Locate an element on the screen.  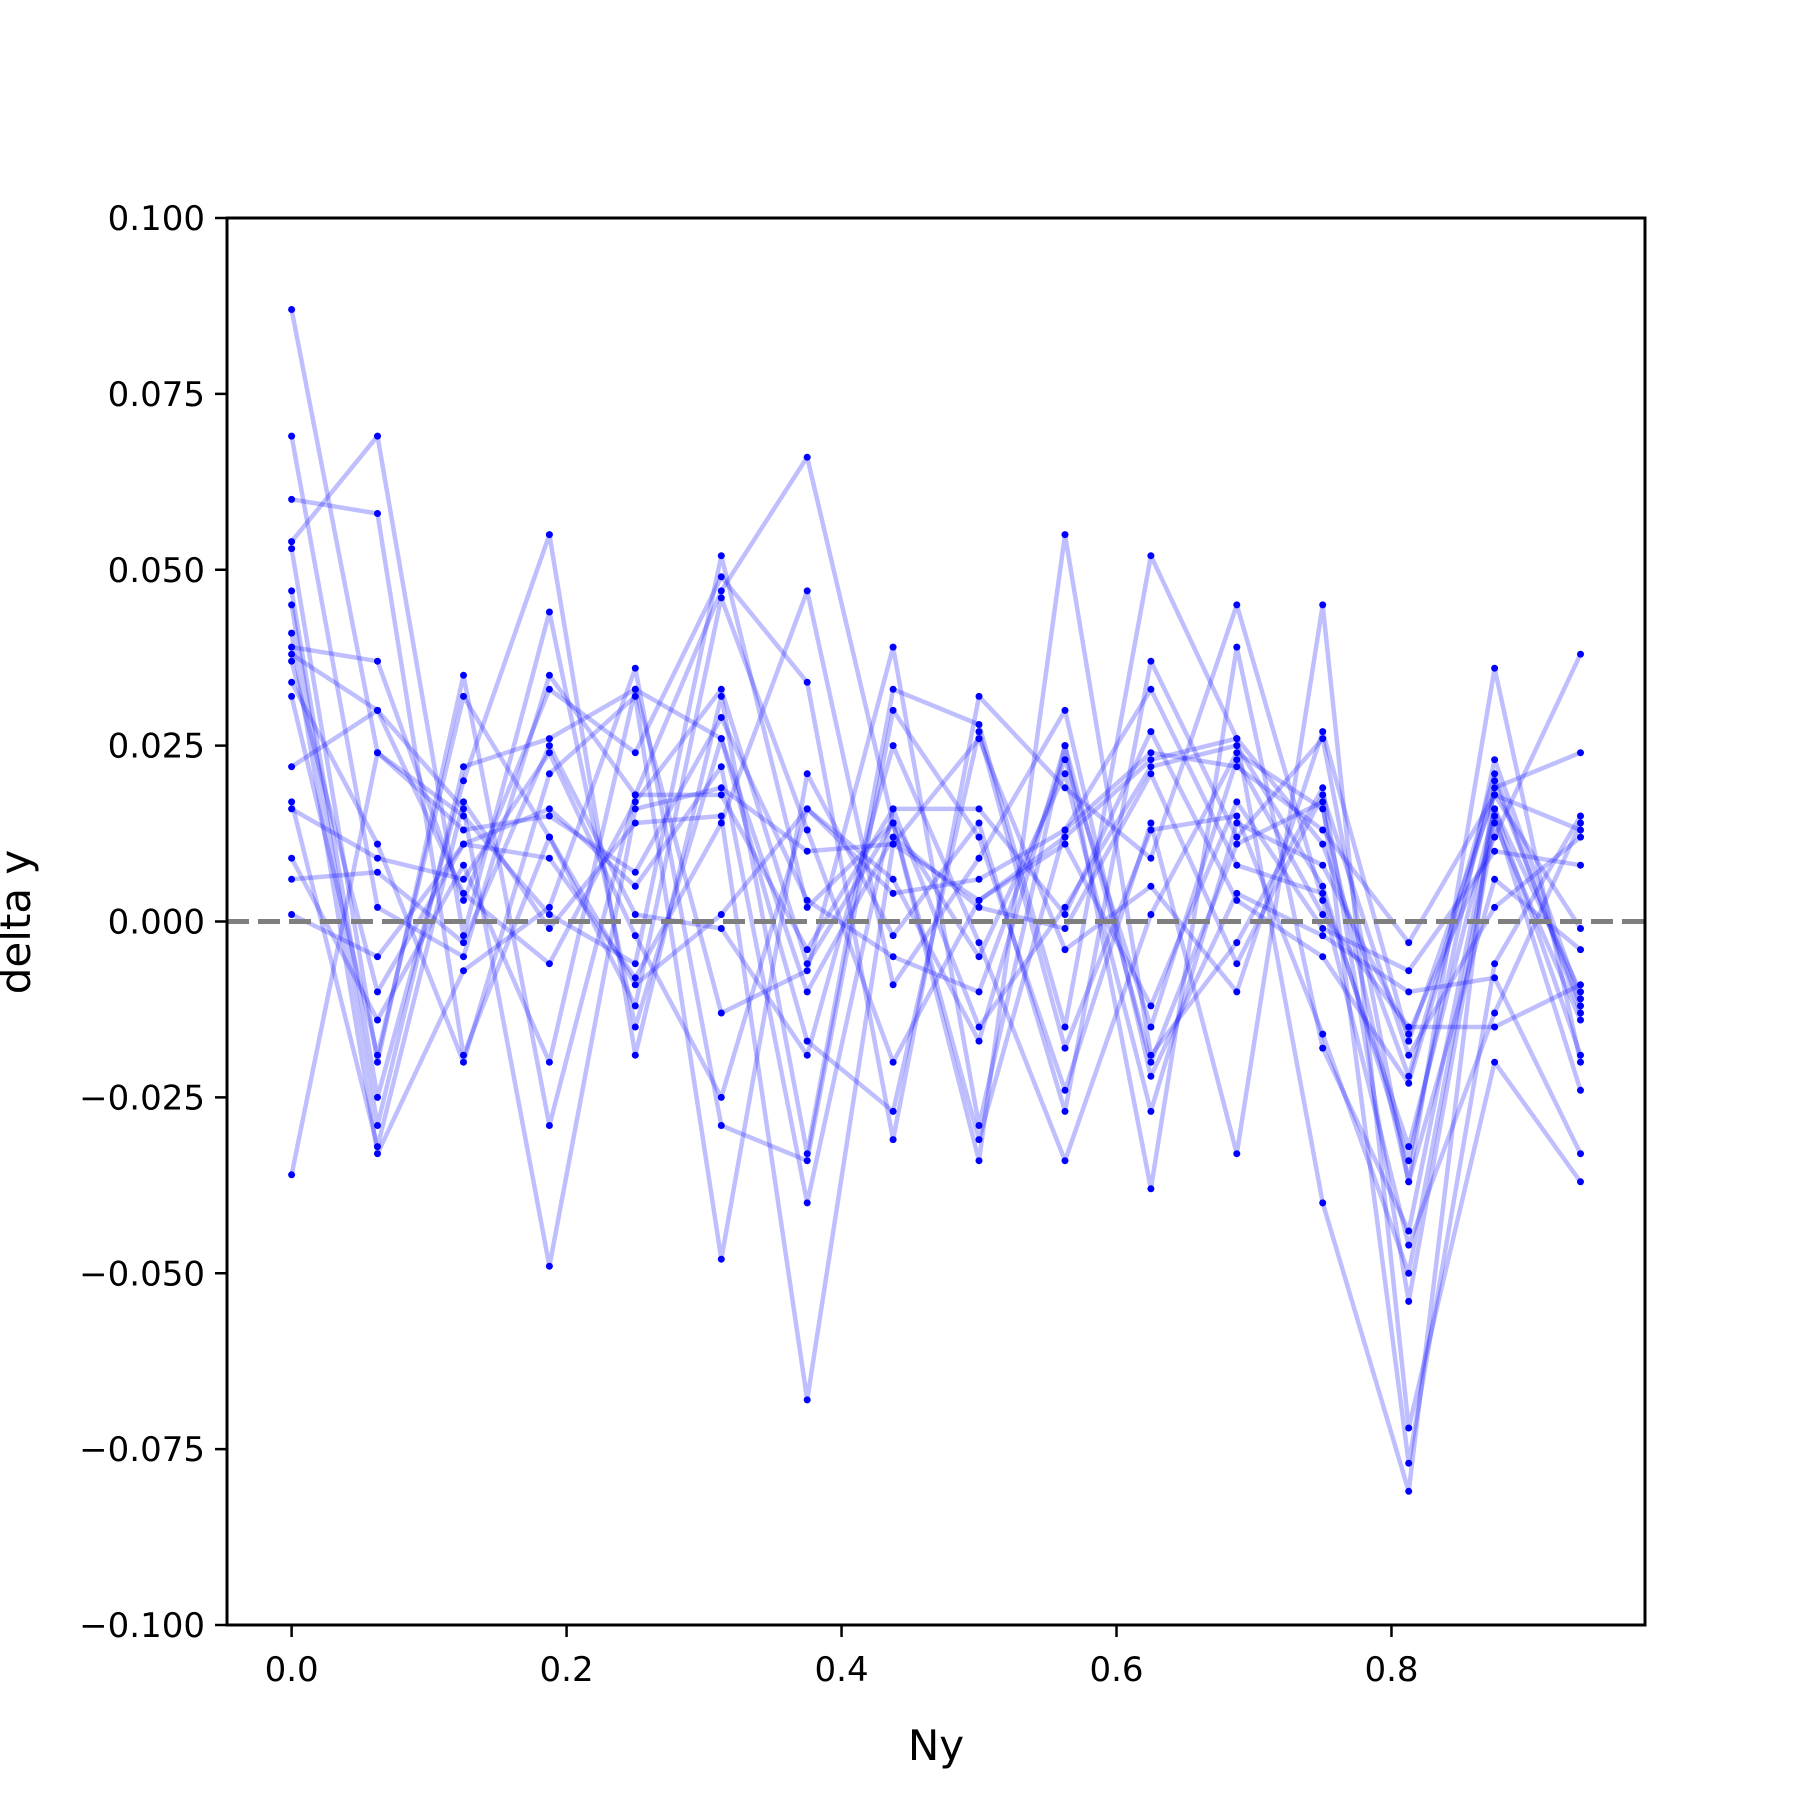
y-tick-label: 0.025 is located at coordinates (156, 747).